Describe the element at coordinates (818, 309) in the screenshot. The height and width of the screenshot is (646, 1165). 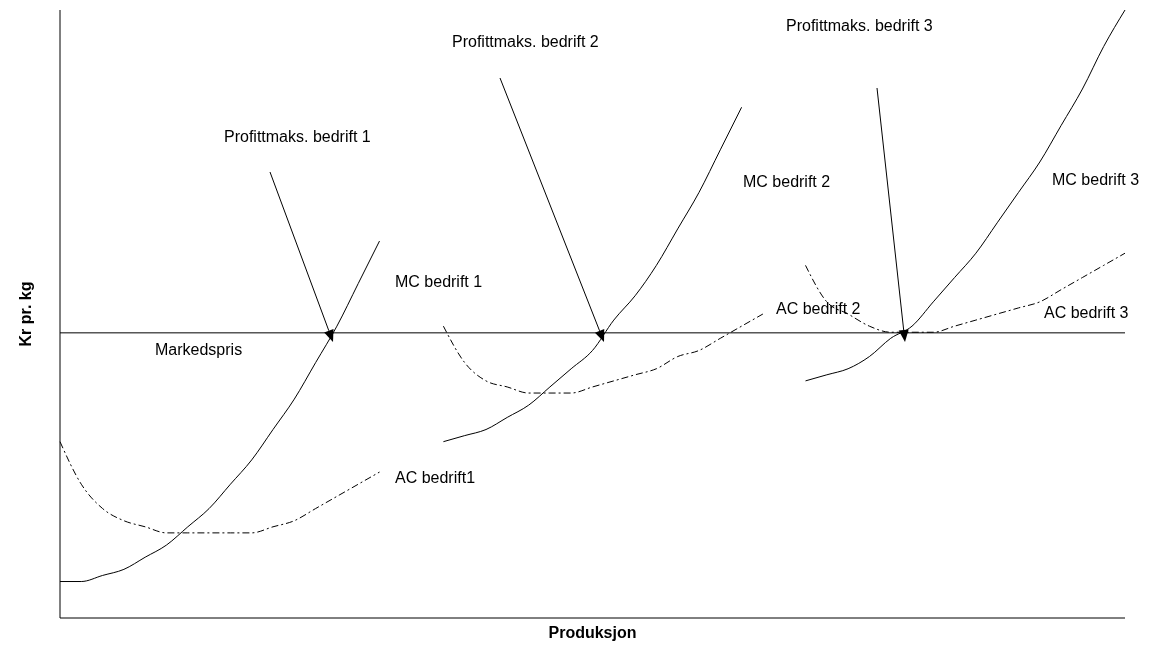
I see `series-label: AC bedrift 2` at that location.